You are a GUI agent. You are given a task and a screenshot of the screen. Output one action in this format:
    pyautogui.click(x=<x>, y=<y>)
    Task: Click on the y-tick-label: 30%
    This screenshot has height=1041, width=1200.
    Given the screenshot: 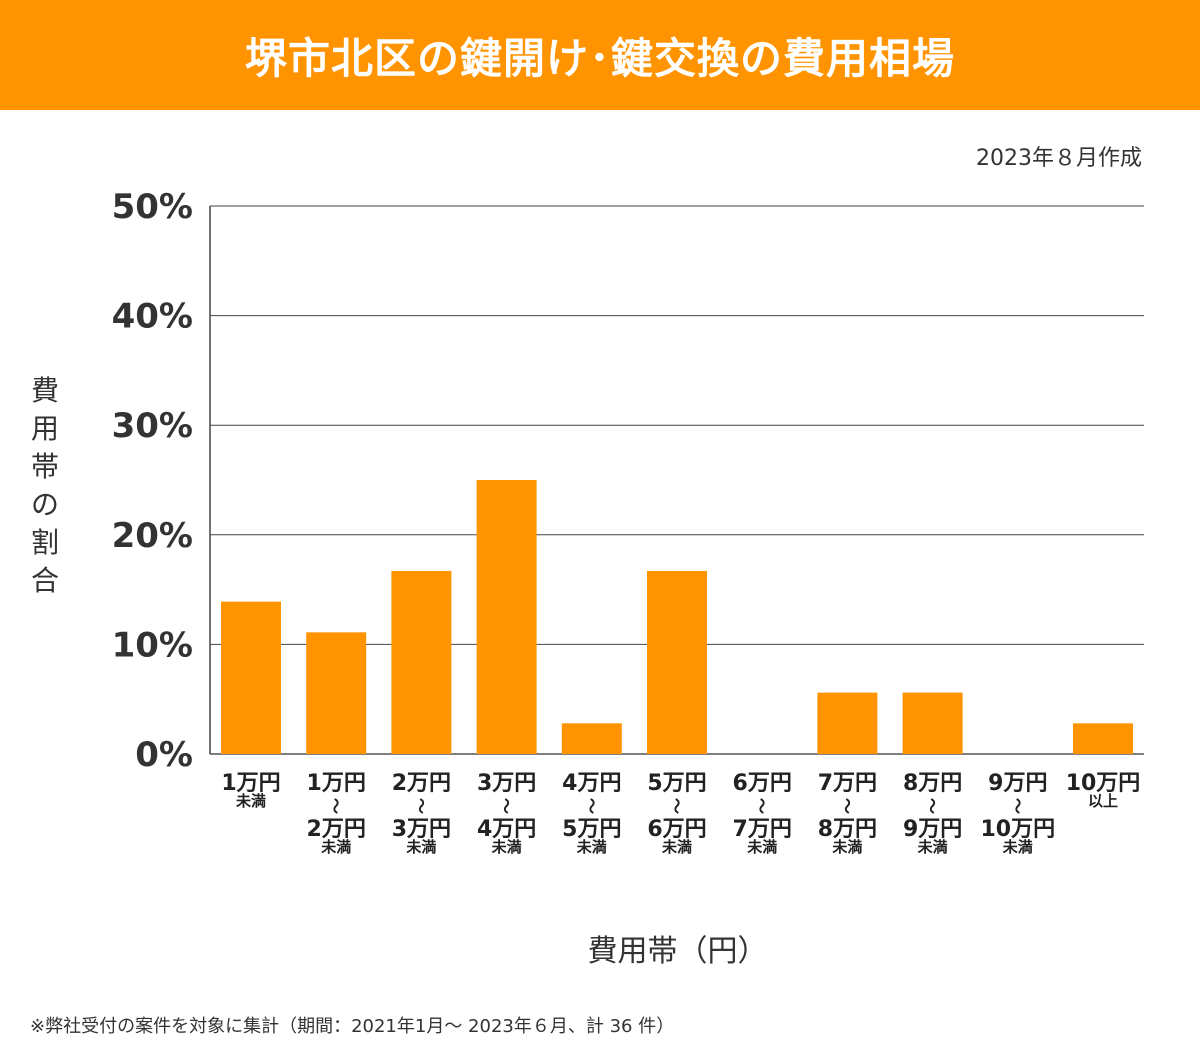 What is the action you would take?
    pyautogui.click(x=152, y=426)
    